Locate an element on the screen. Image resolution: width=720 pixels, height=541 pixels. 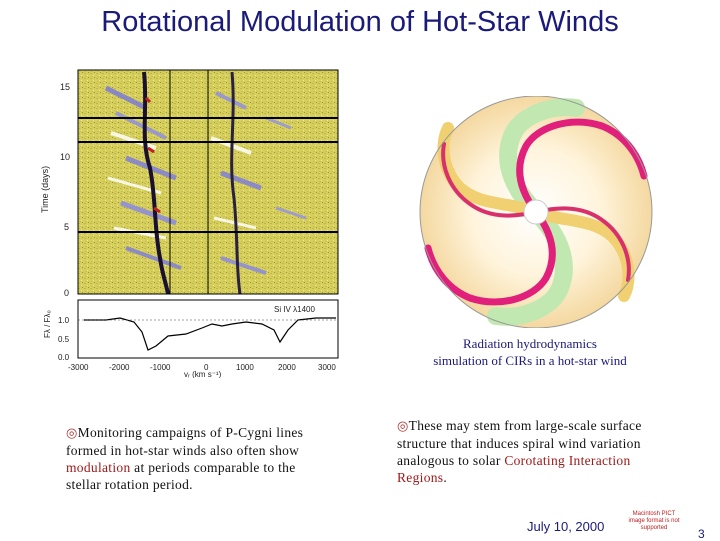
profile-tick-1: 1.0 is located at coordinates (64, 320).